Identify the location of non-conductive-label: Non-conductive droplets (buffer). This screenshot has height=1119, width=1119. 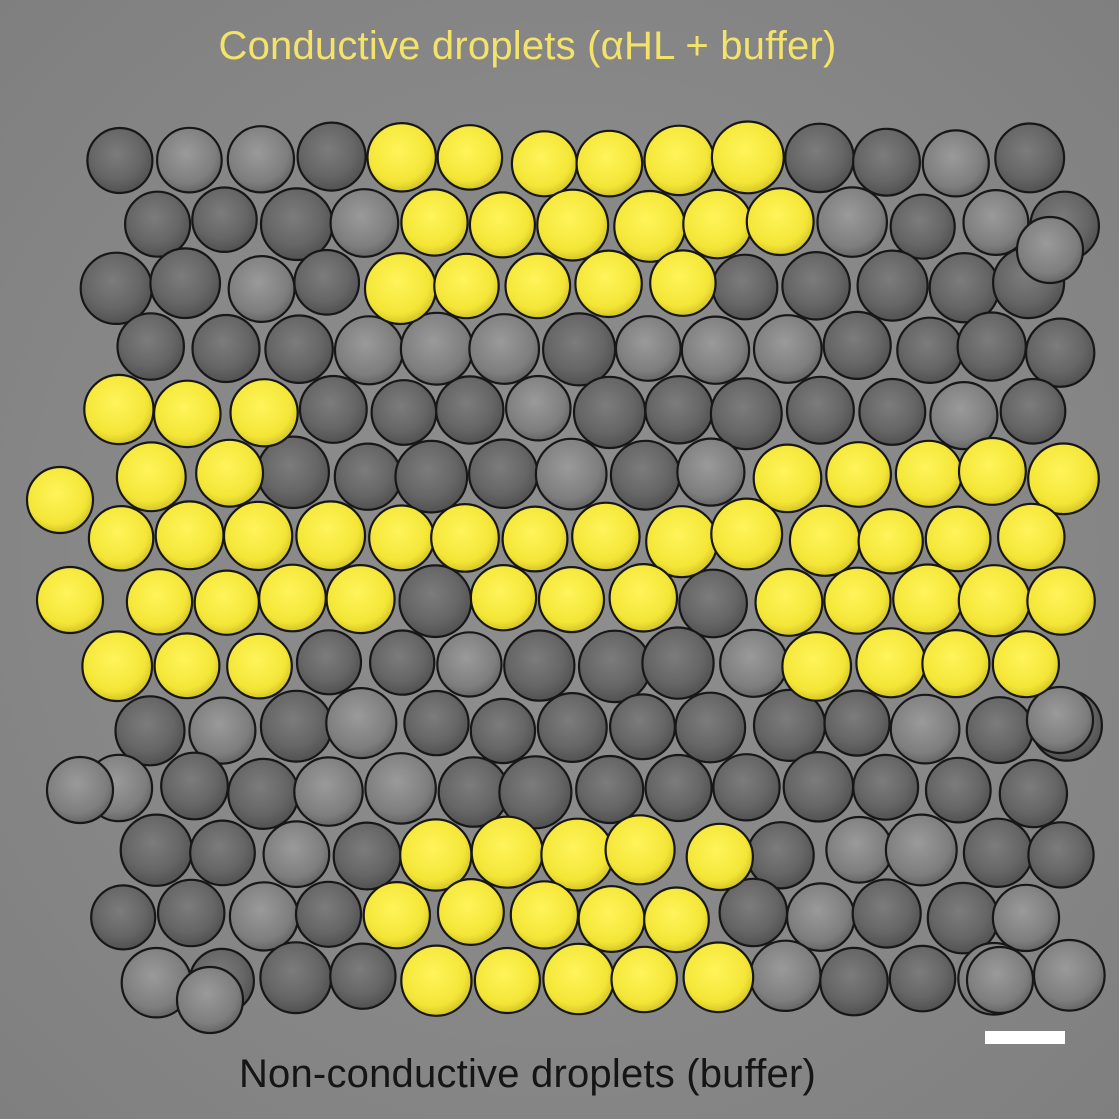
(527, 1074).